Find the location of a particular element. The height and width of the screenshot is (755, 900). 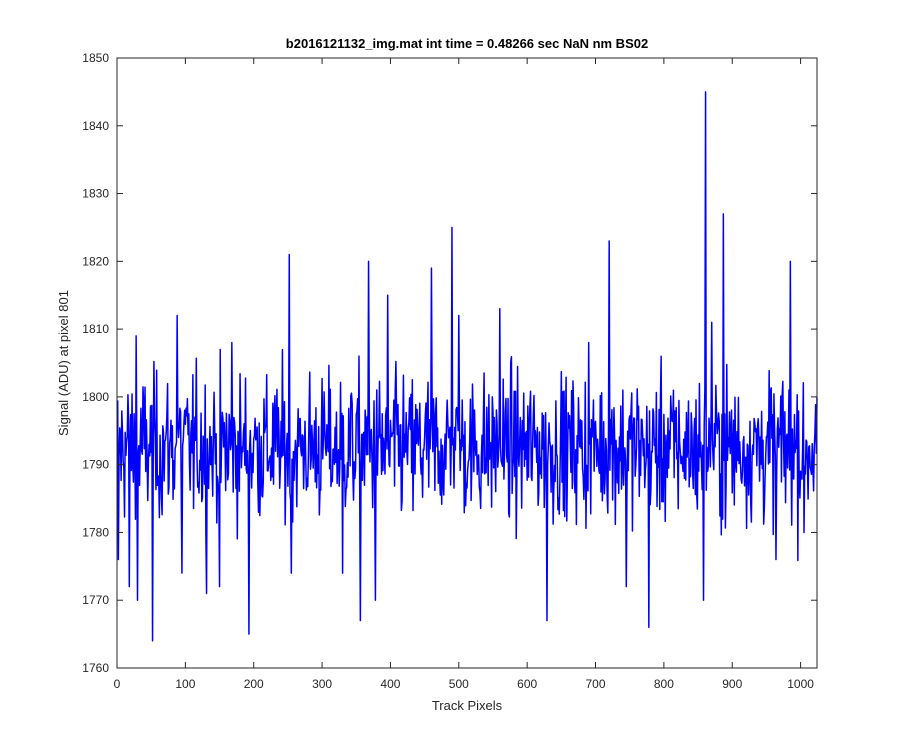

x-tick-label: 500 is located at coordinates (459, 684).